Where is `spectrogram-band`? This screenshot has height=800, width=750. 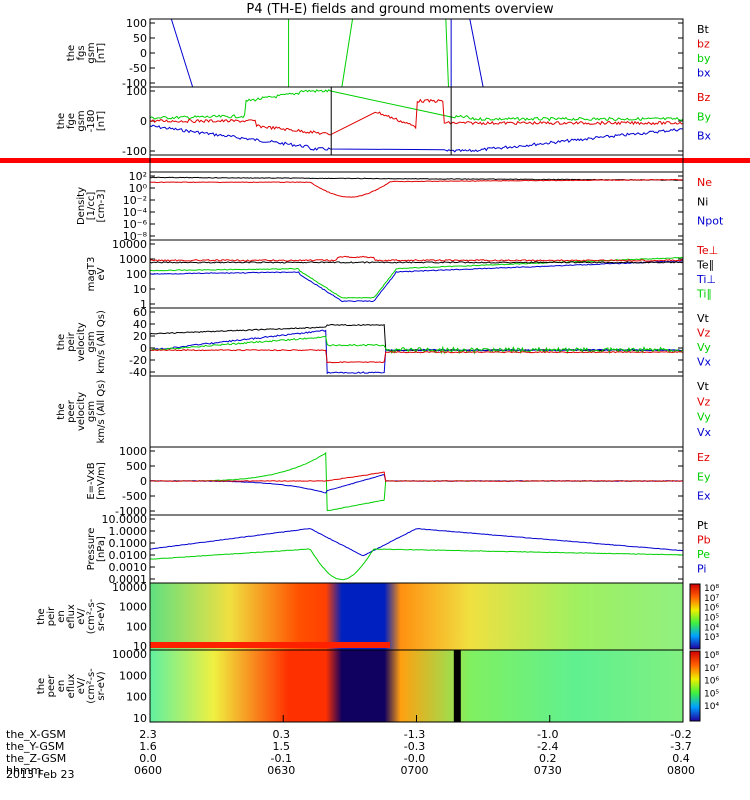
spectrogram-band is located at coordinates (270, 645).